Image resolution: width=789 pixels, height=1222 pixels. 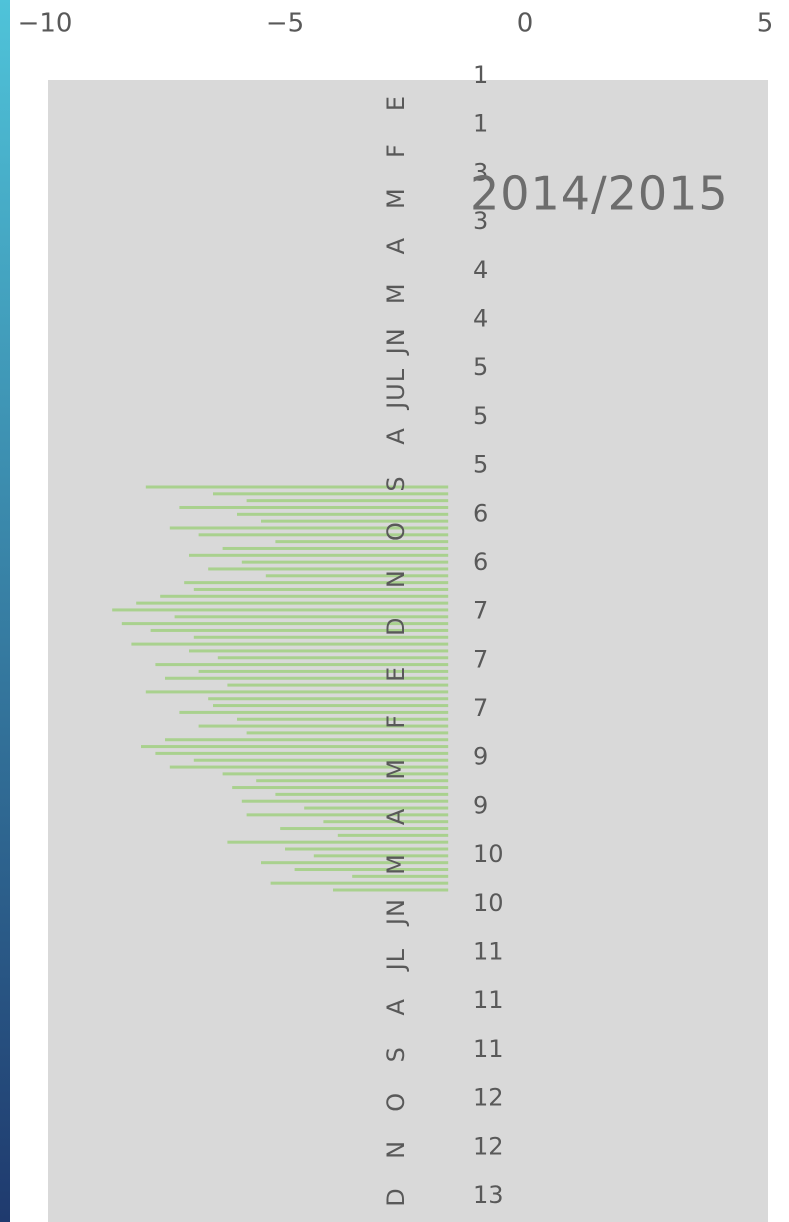 What do you see at coordinates (396, 1102) in the screenshot?
I see `category-label: O` at bounding box center [396, 1102].